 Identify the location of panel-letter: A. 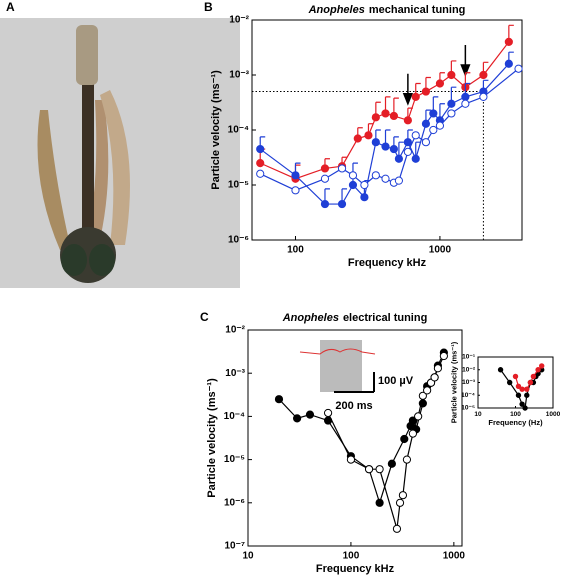
(10, 7).